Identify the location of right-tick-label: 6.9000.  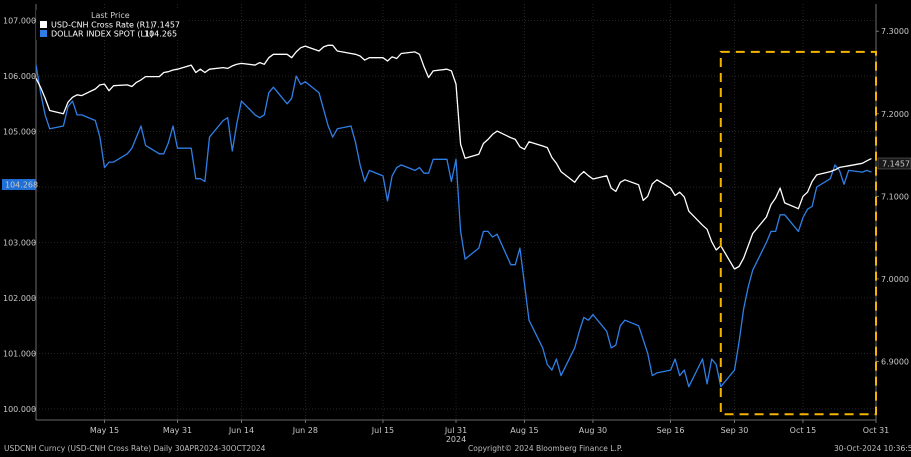
(895, 361).